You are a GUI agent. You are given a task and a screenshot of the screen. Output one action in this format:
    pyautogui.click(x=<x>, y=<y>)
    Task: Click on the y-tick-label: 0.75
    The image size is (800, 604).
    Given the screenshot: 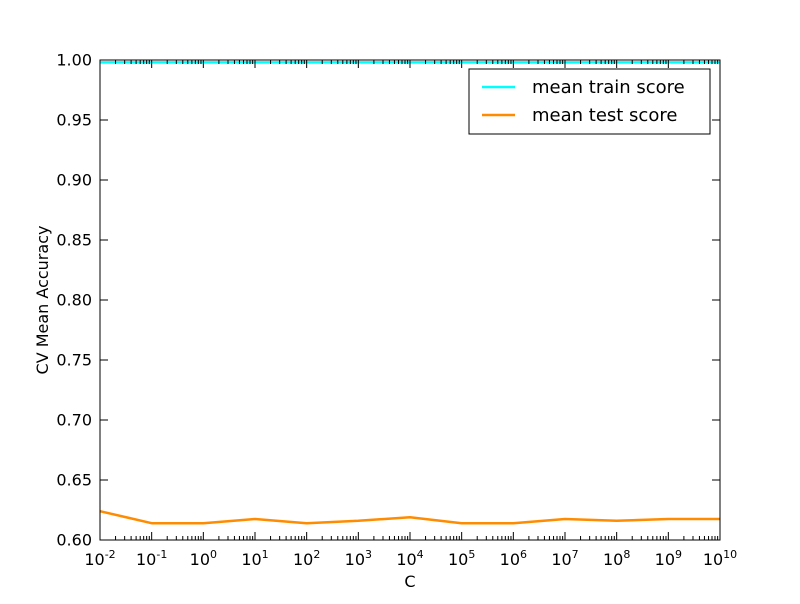 What is the action you would take?
    pyautogui.click(x=74, y=360)
    